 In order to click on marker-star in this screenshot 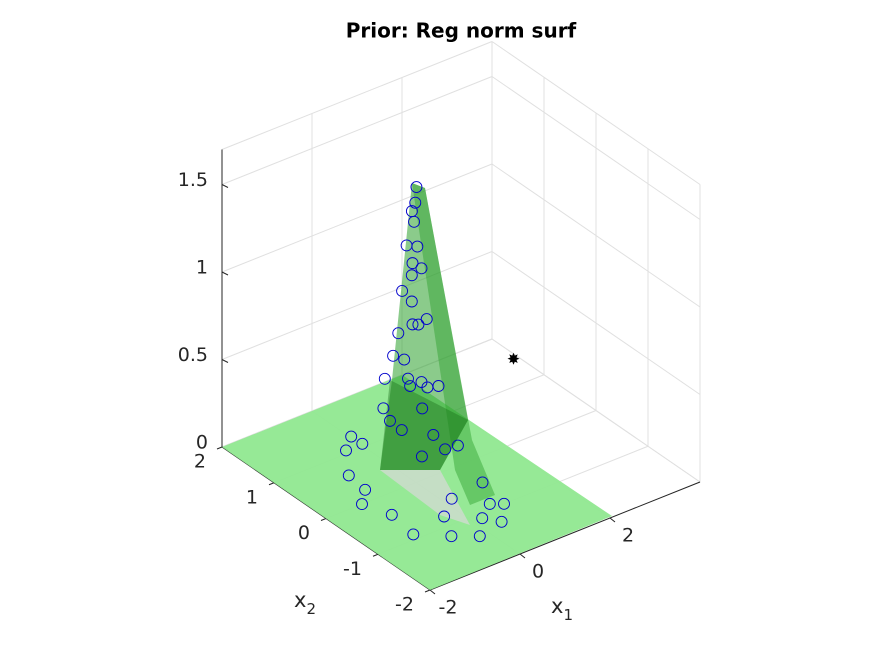, I will do `click(513, 358)`.